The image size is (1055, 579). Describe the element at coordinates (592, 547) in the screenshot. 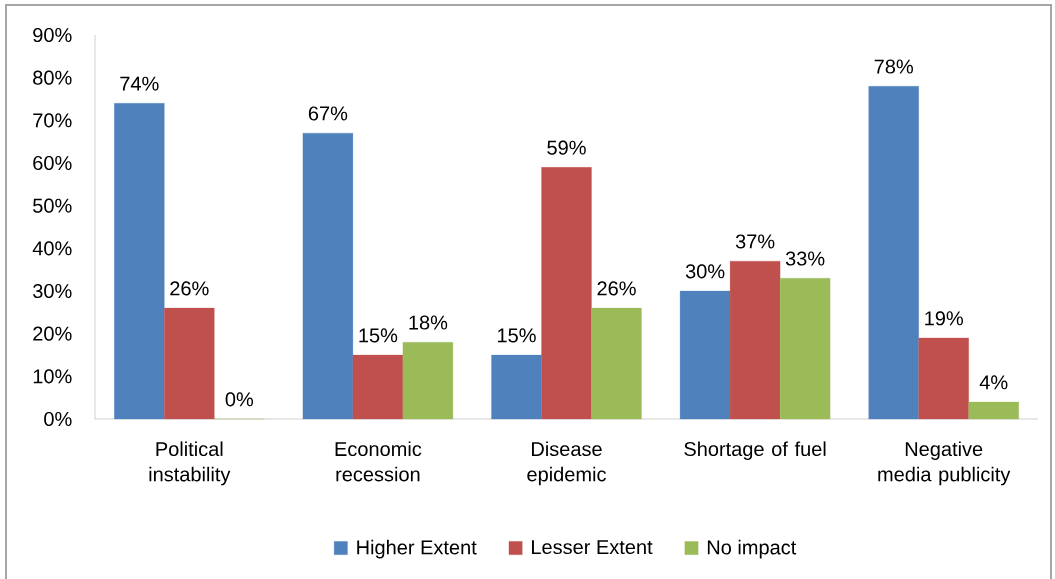

I see `legend-label: Lesser Extent` at that location.